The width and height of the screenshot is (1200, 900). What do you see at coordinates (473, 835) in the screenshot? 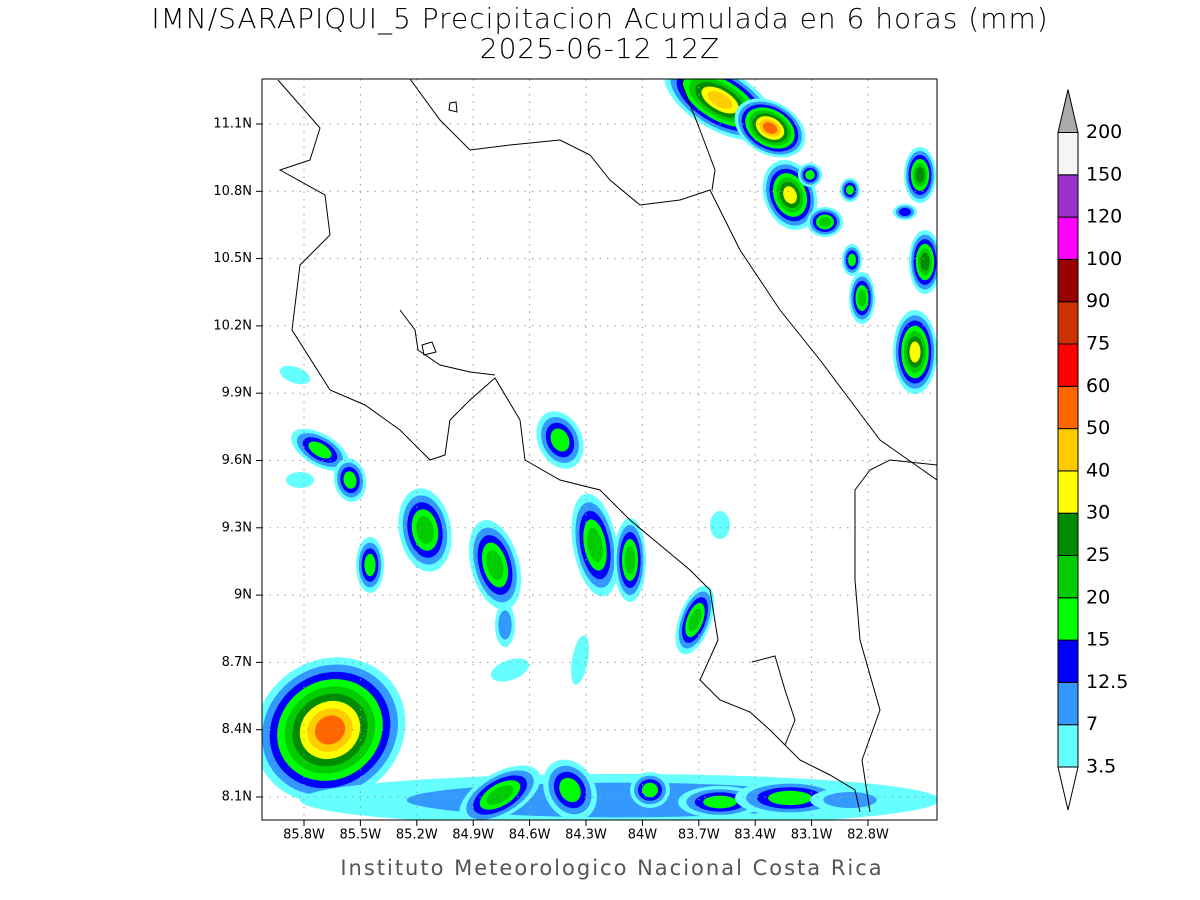
I see `x-tick-label: 84.9W` at bounding box center [473, 835].